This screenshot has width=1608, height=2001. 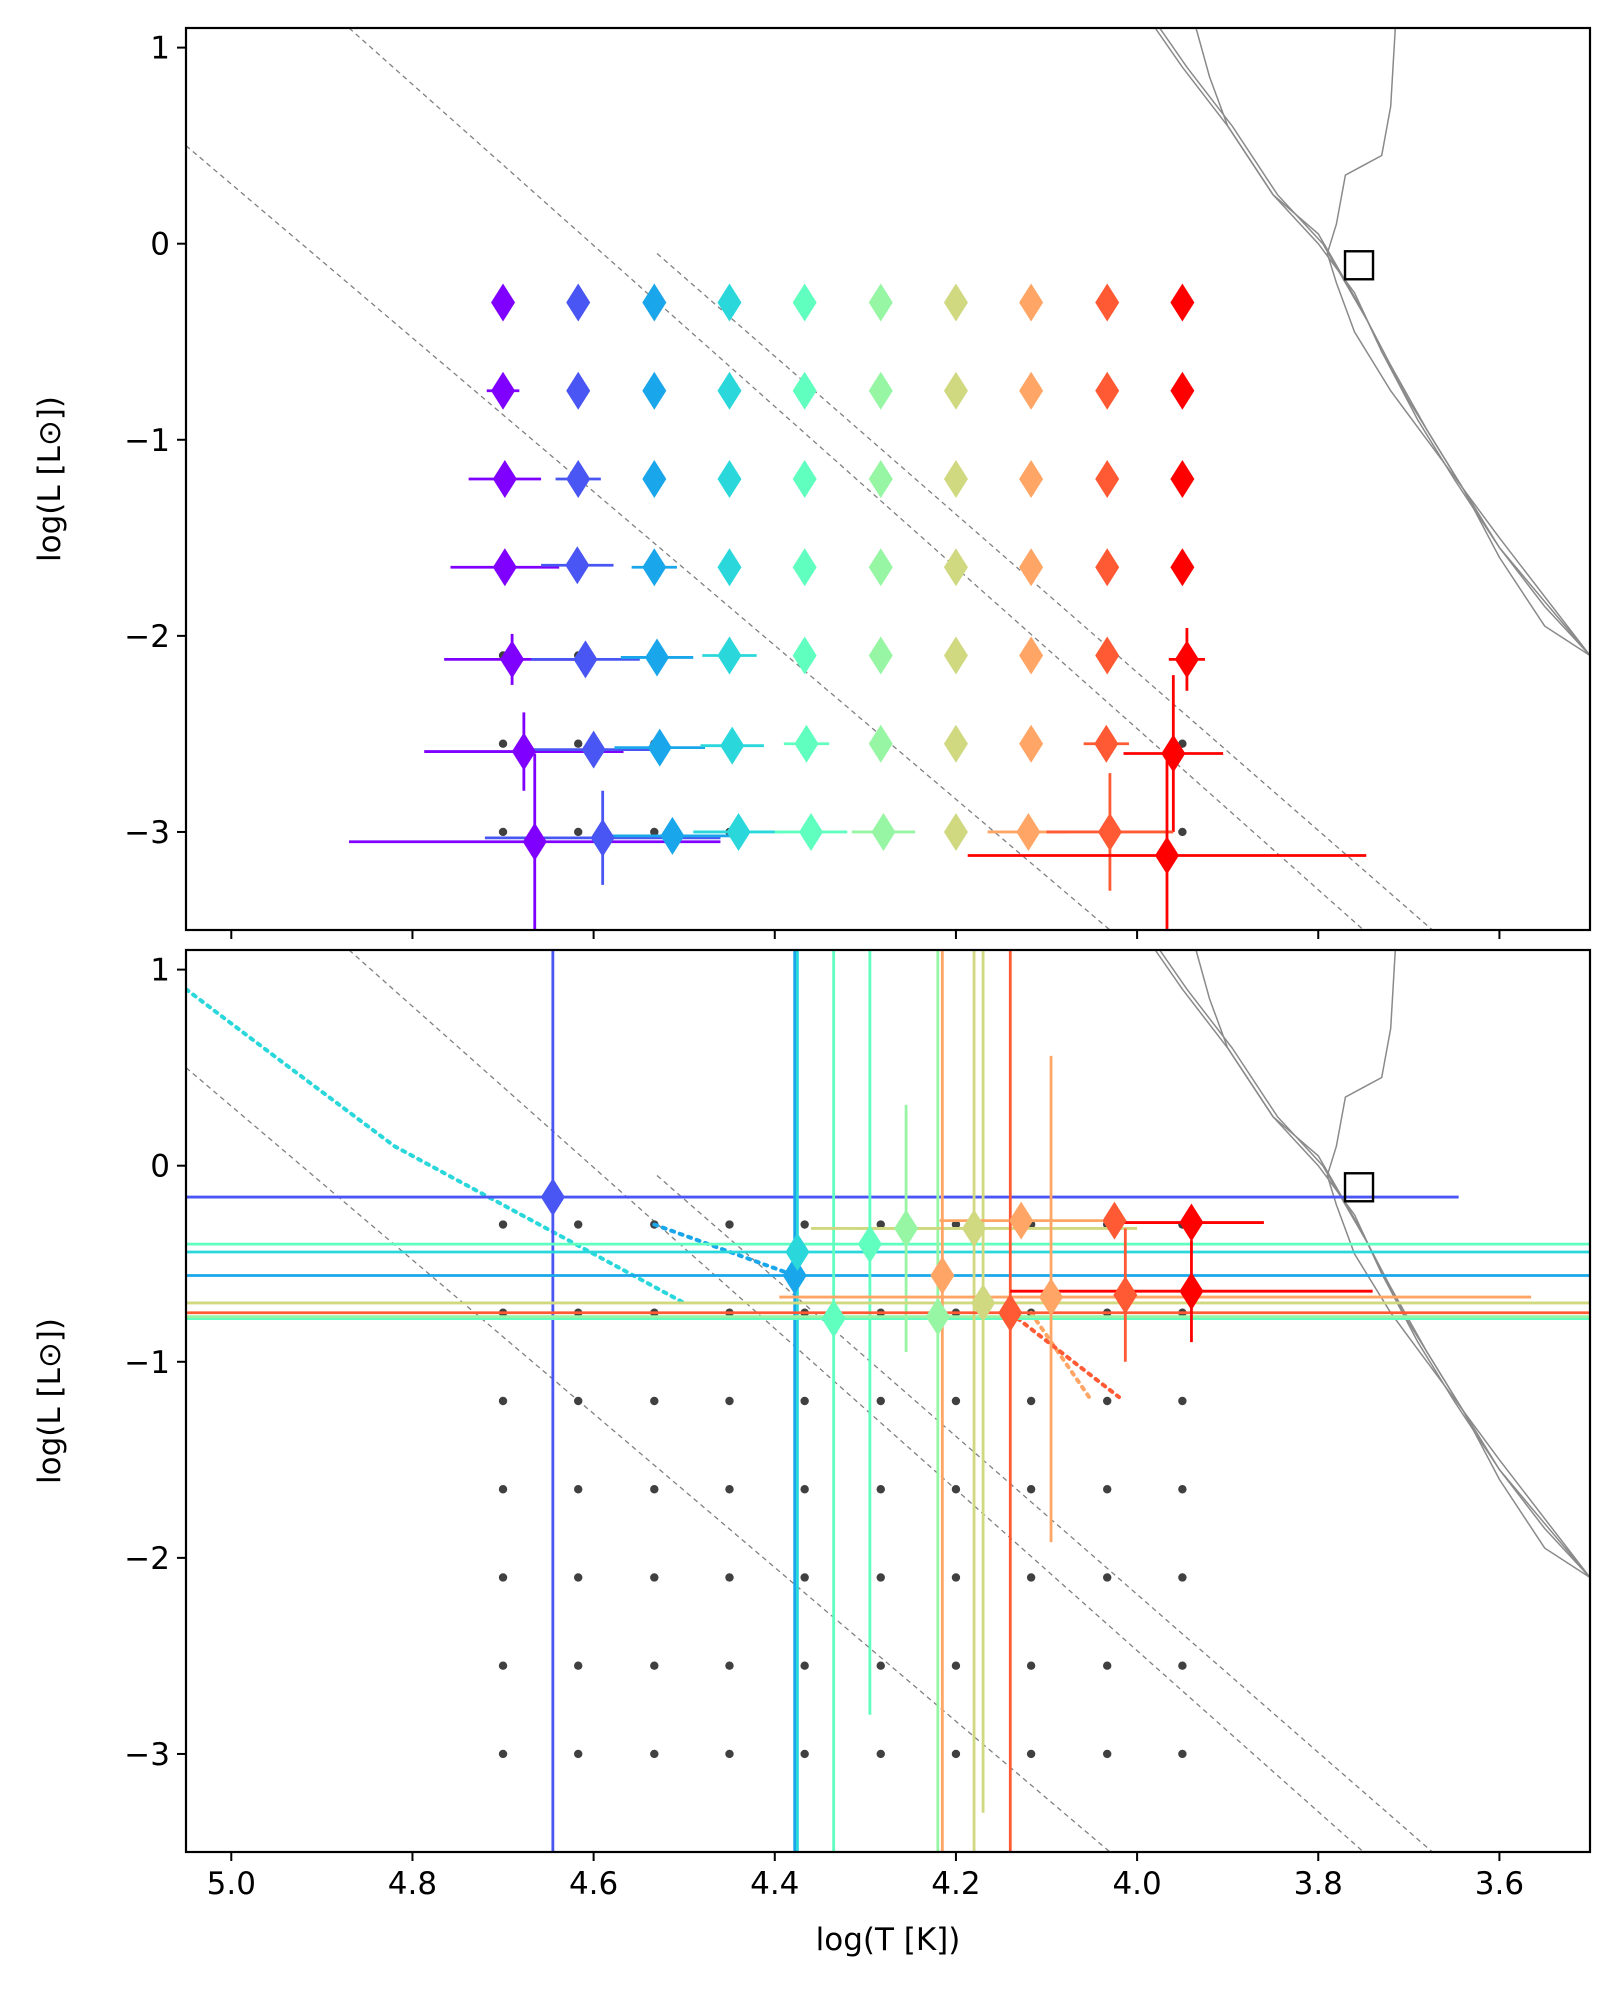 I want to click on x-tick-label: 4.2, so click(x=955, y=1884).